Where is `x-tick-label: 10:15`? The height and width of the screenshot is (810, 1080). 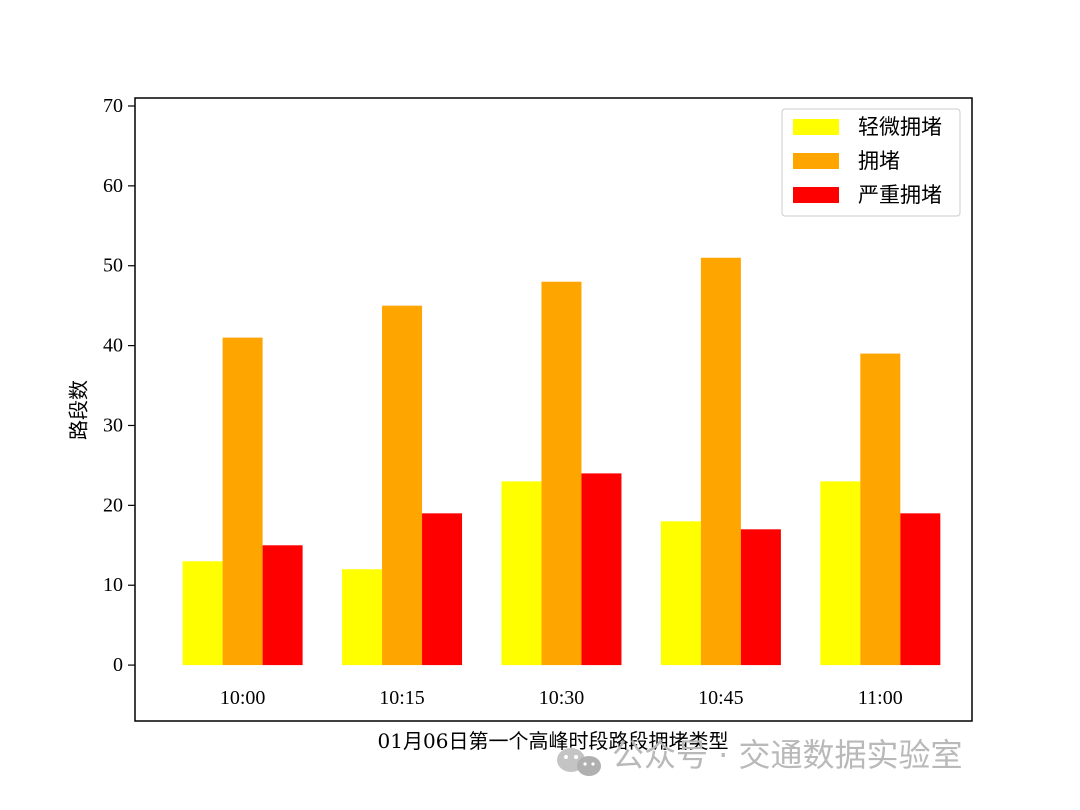 x-tick-label: 10:15 is located at coordinates (402, 698).